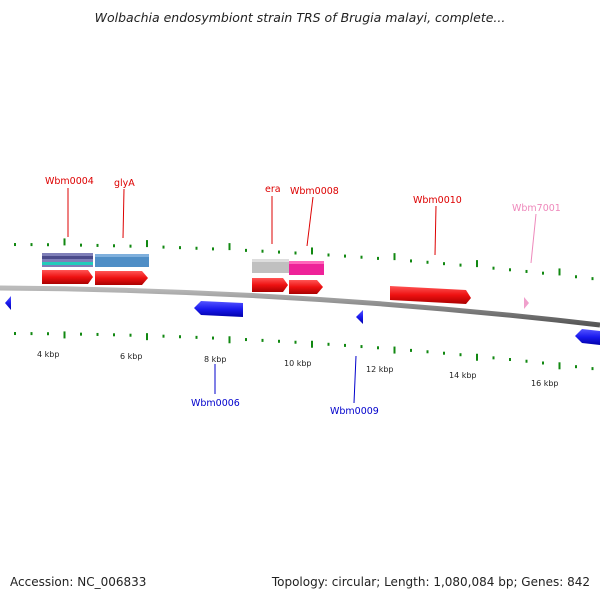 The height and width of the screenshot is (600, 600). Describe the element at coordinates (131, 356) in the screenshot. I see `scale-label-6kbp: 6 kbp` at that location.